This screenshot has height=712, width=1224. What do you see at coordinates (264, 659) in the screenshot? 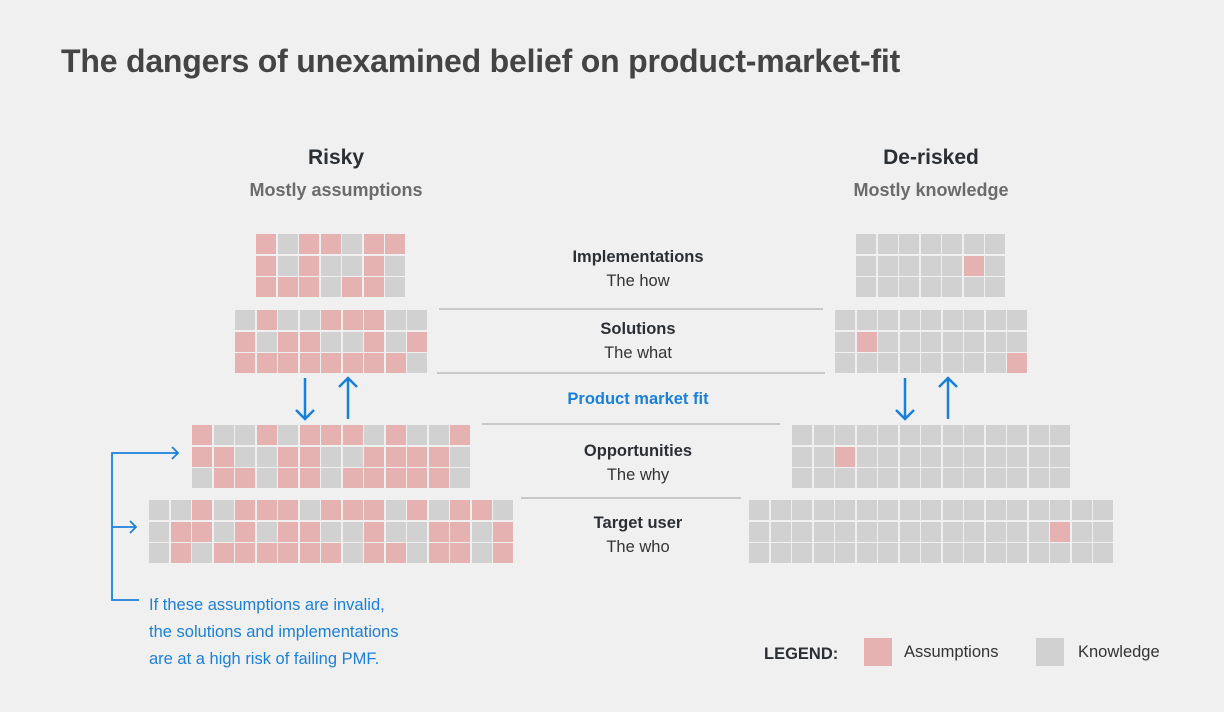
I see `note-line: are at a high risk of failing PMF.` at bounding box center [264, 659].